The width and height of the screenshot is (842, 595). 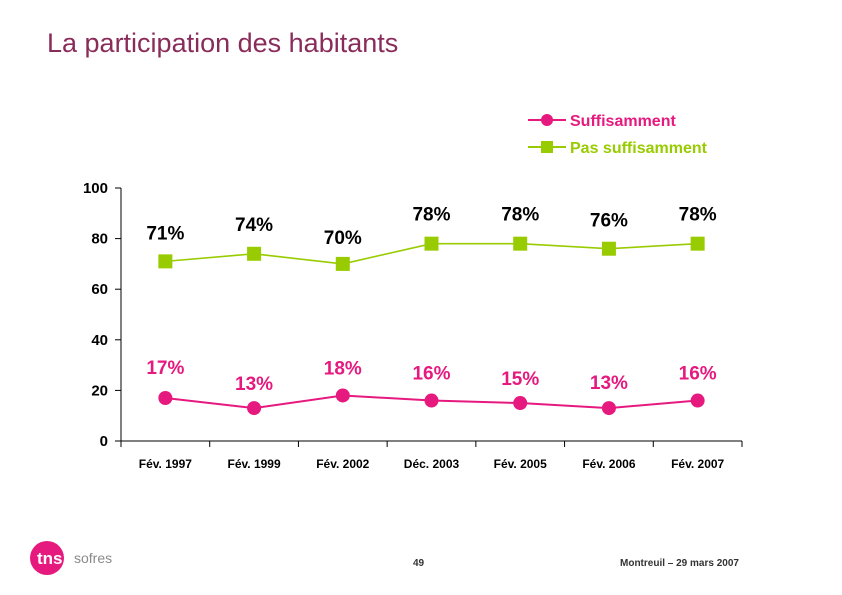 What do you see at coordinates (697, 464) in the screenshot?
I see `x-tick-label: Fév. 2007` at bounding box center [697, 464].